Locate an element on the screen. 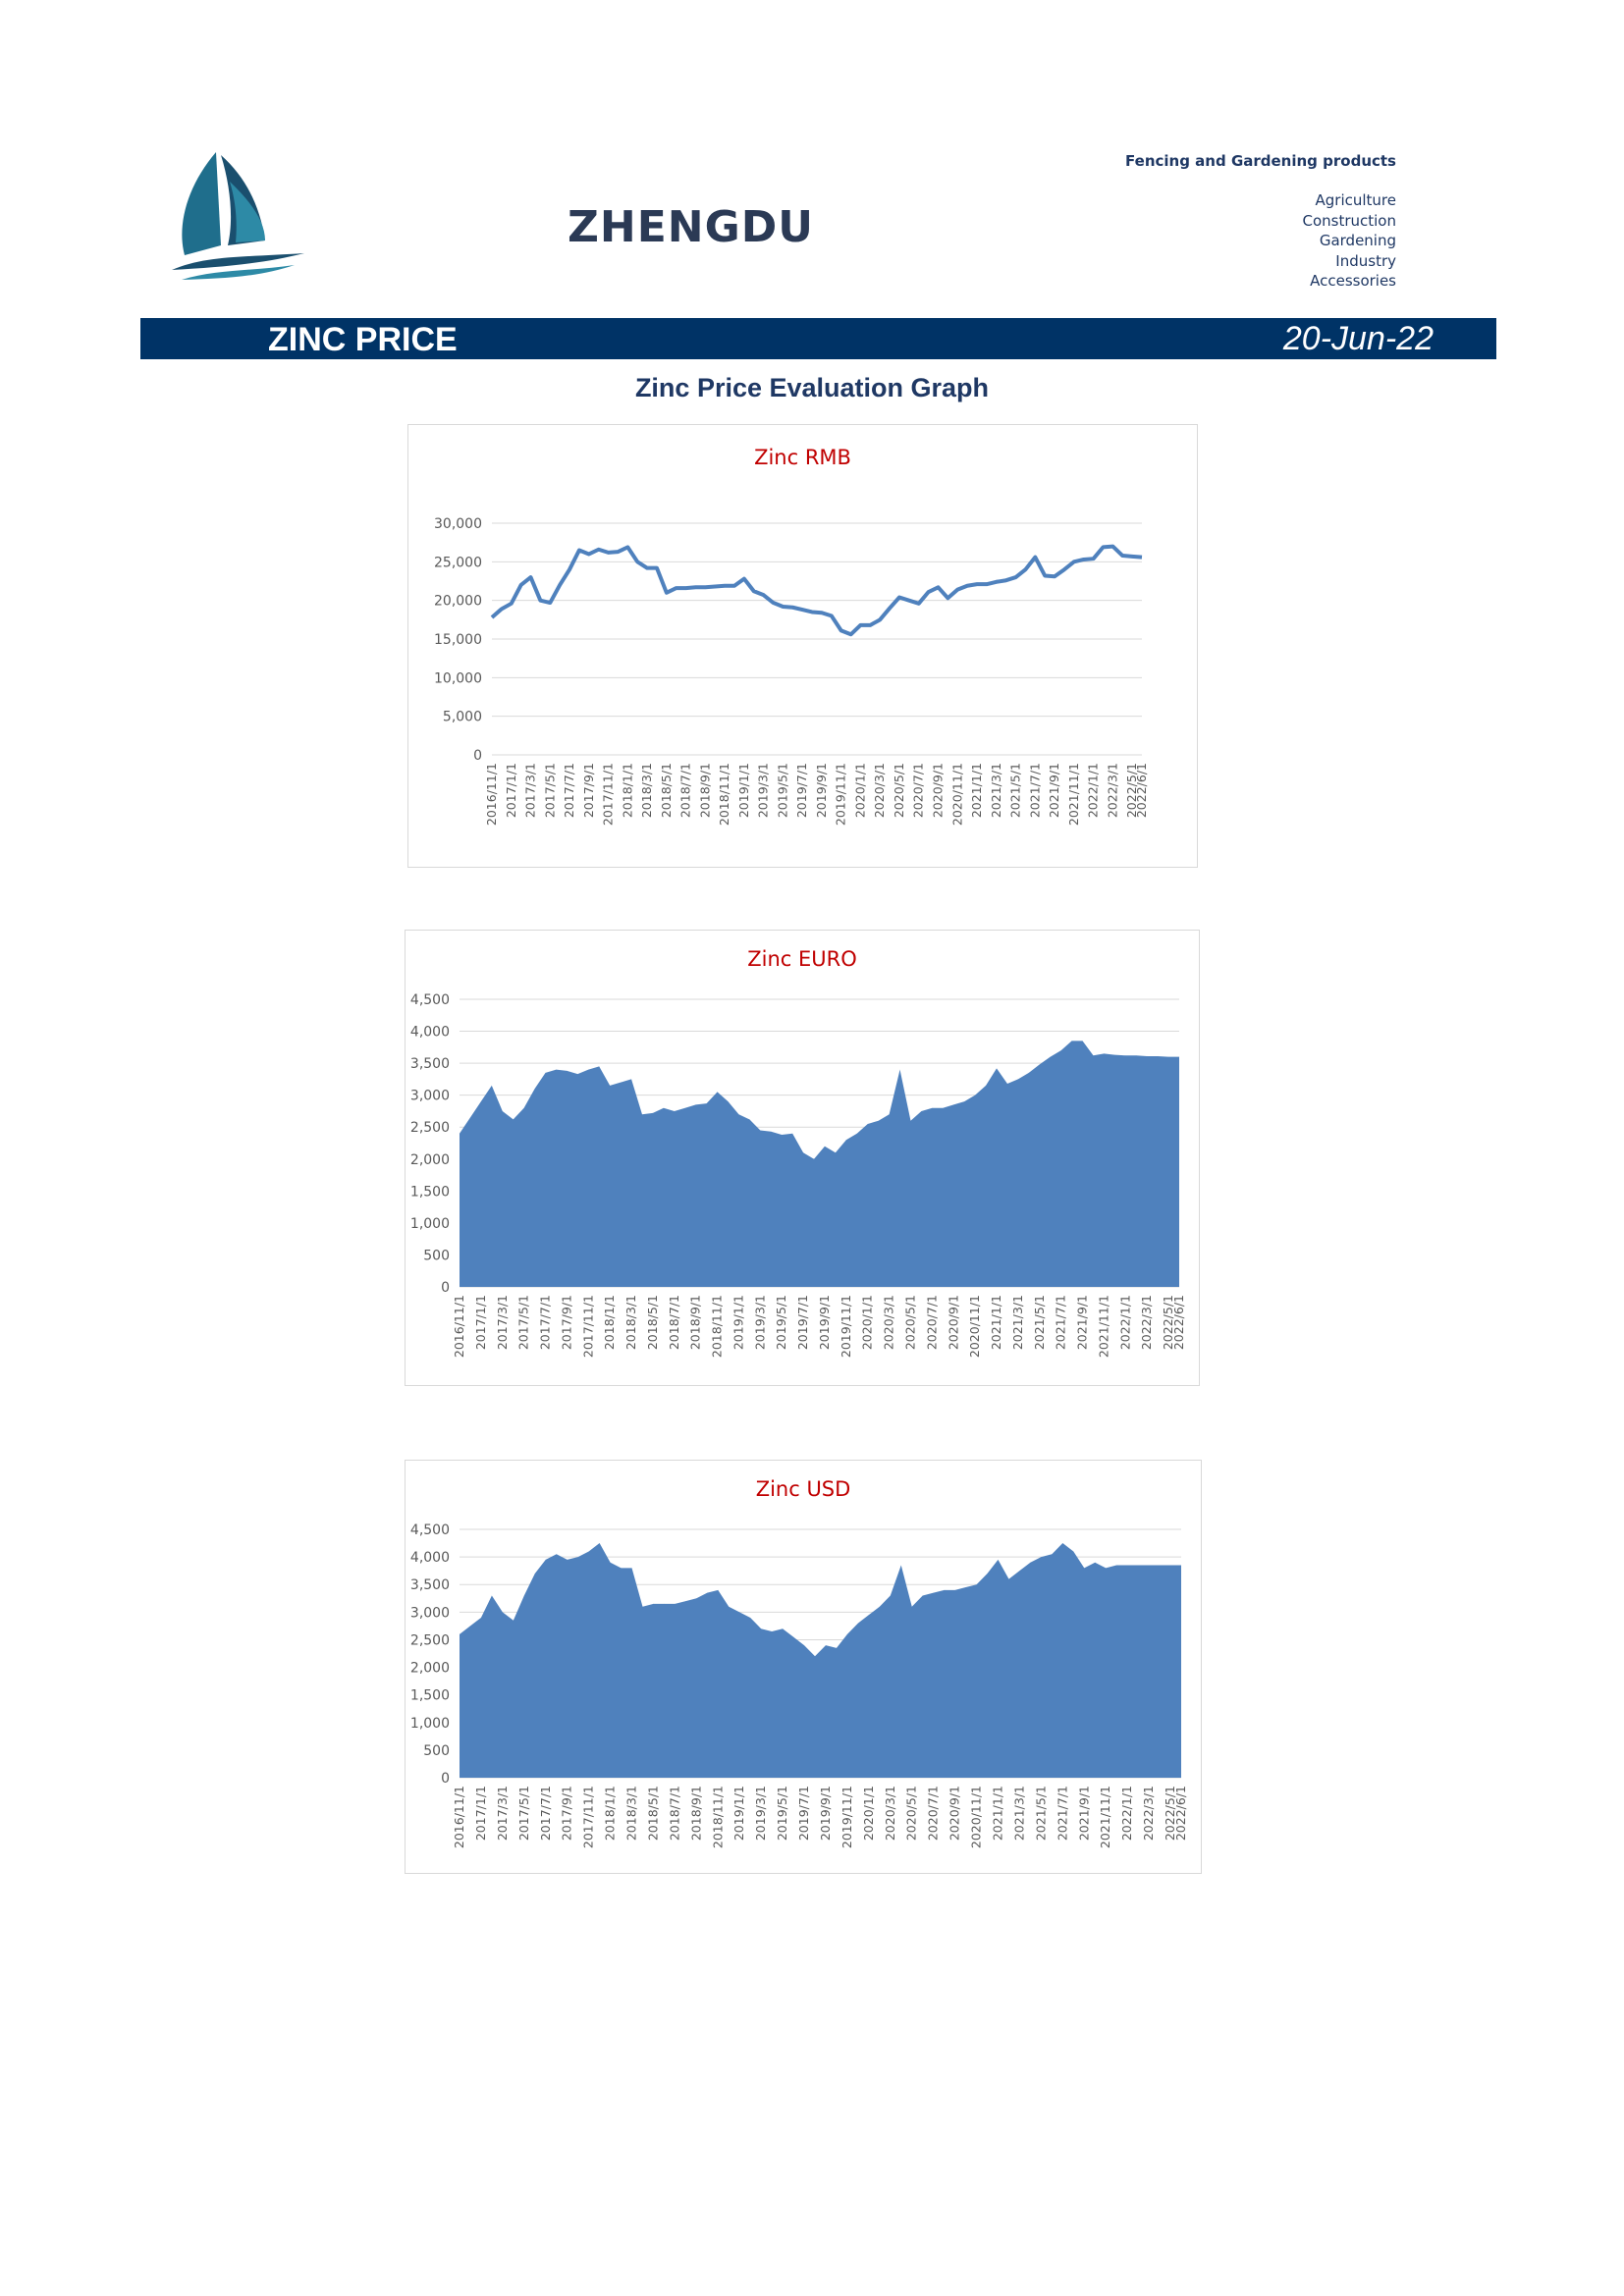 The height and width of the screenshot is (2296, 1624). y-tick-label: 5,000 is located at coordinates (462, 718).